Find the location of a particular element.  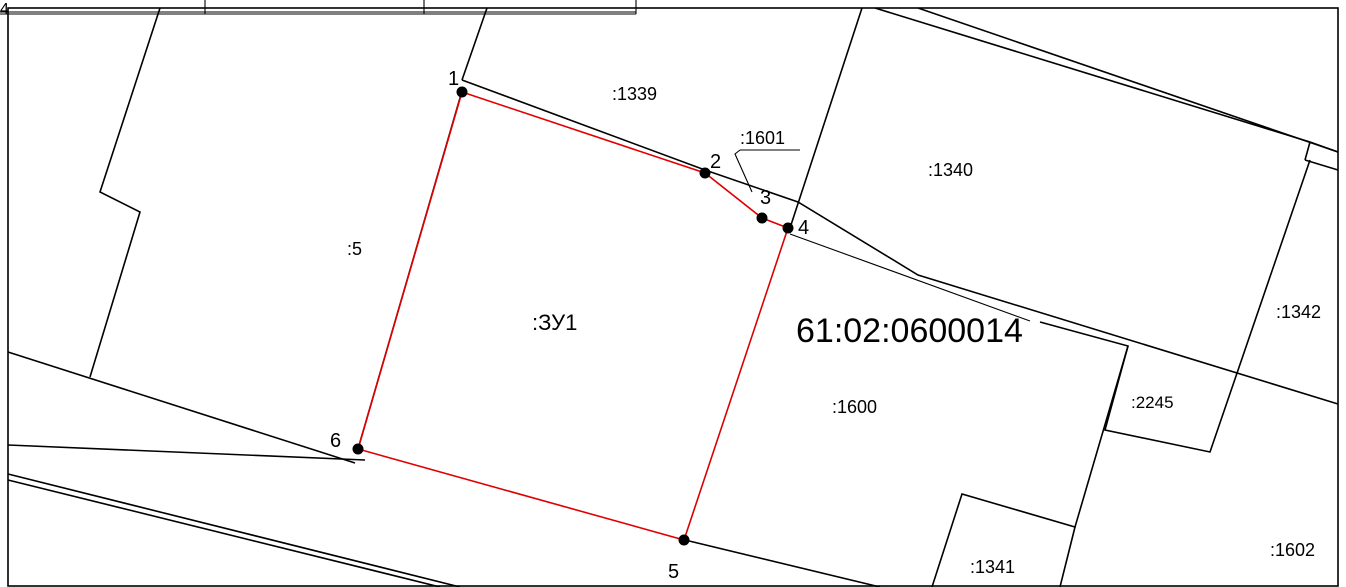

parcel-label-1602: :1602 is located at coordinates (1292, 550).